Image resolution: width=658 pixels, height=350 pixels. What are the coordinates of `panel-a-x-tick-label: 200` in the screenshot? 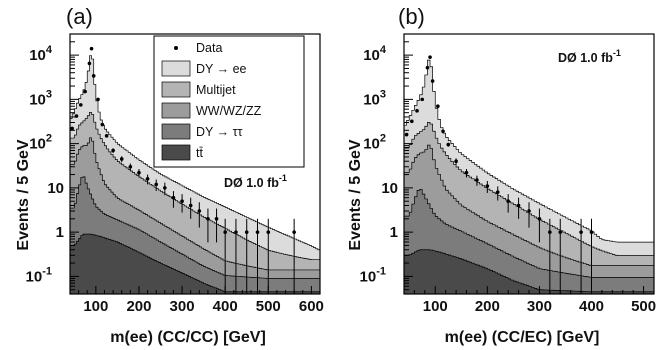 It's located at (138, 306).